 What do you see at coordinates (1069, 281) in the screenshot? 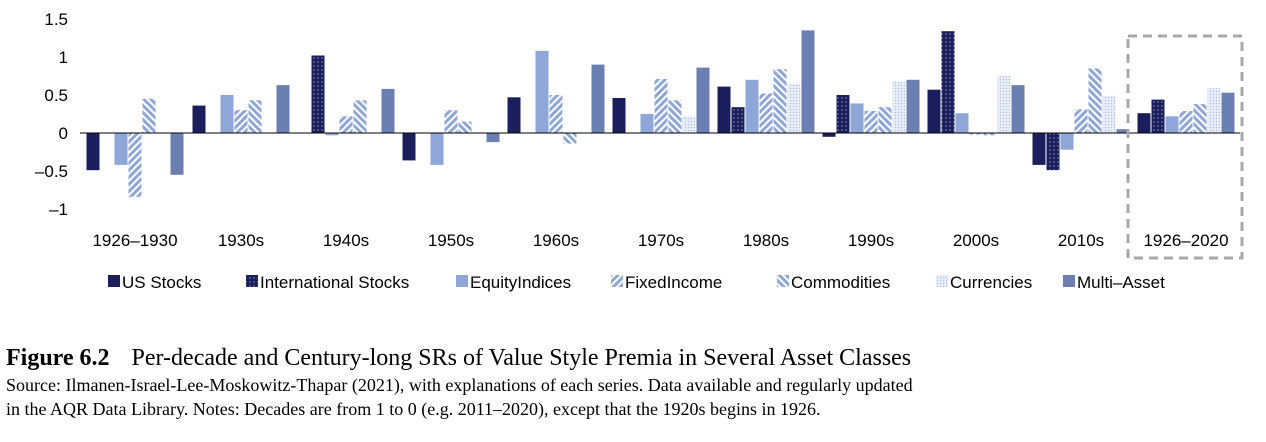
I see `legend-swatch-multi-asset` at bounding box center [1069, 281].